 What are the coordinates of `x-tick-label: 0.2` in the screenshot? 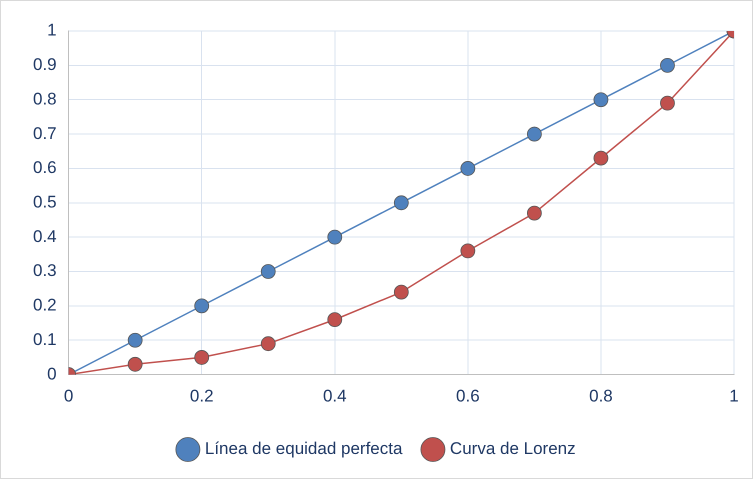 It's located at (202, 396).